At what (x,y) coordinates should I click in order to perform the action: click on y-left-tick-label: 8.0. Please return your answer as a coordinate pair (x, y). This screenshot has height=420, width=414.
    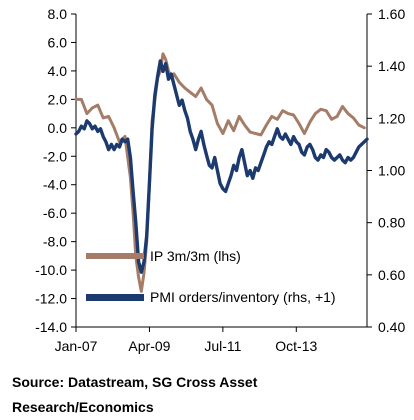
    Looking at the image, I should click on (58, 14).